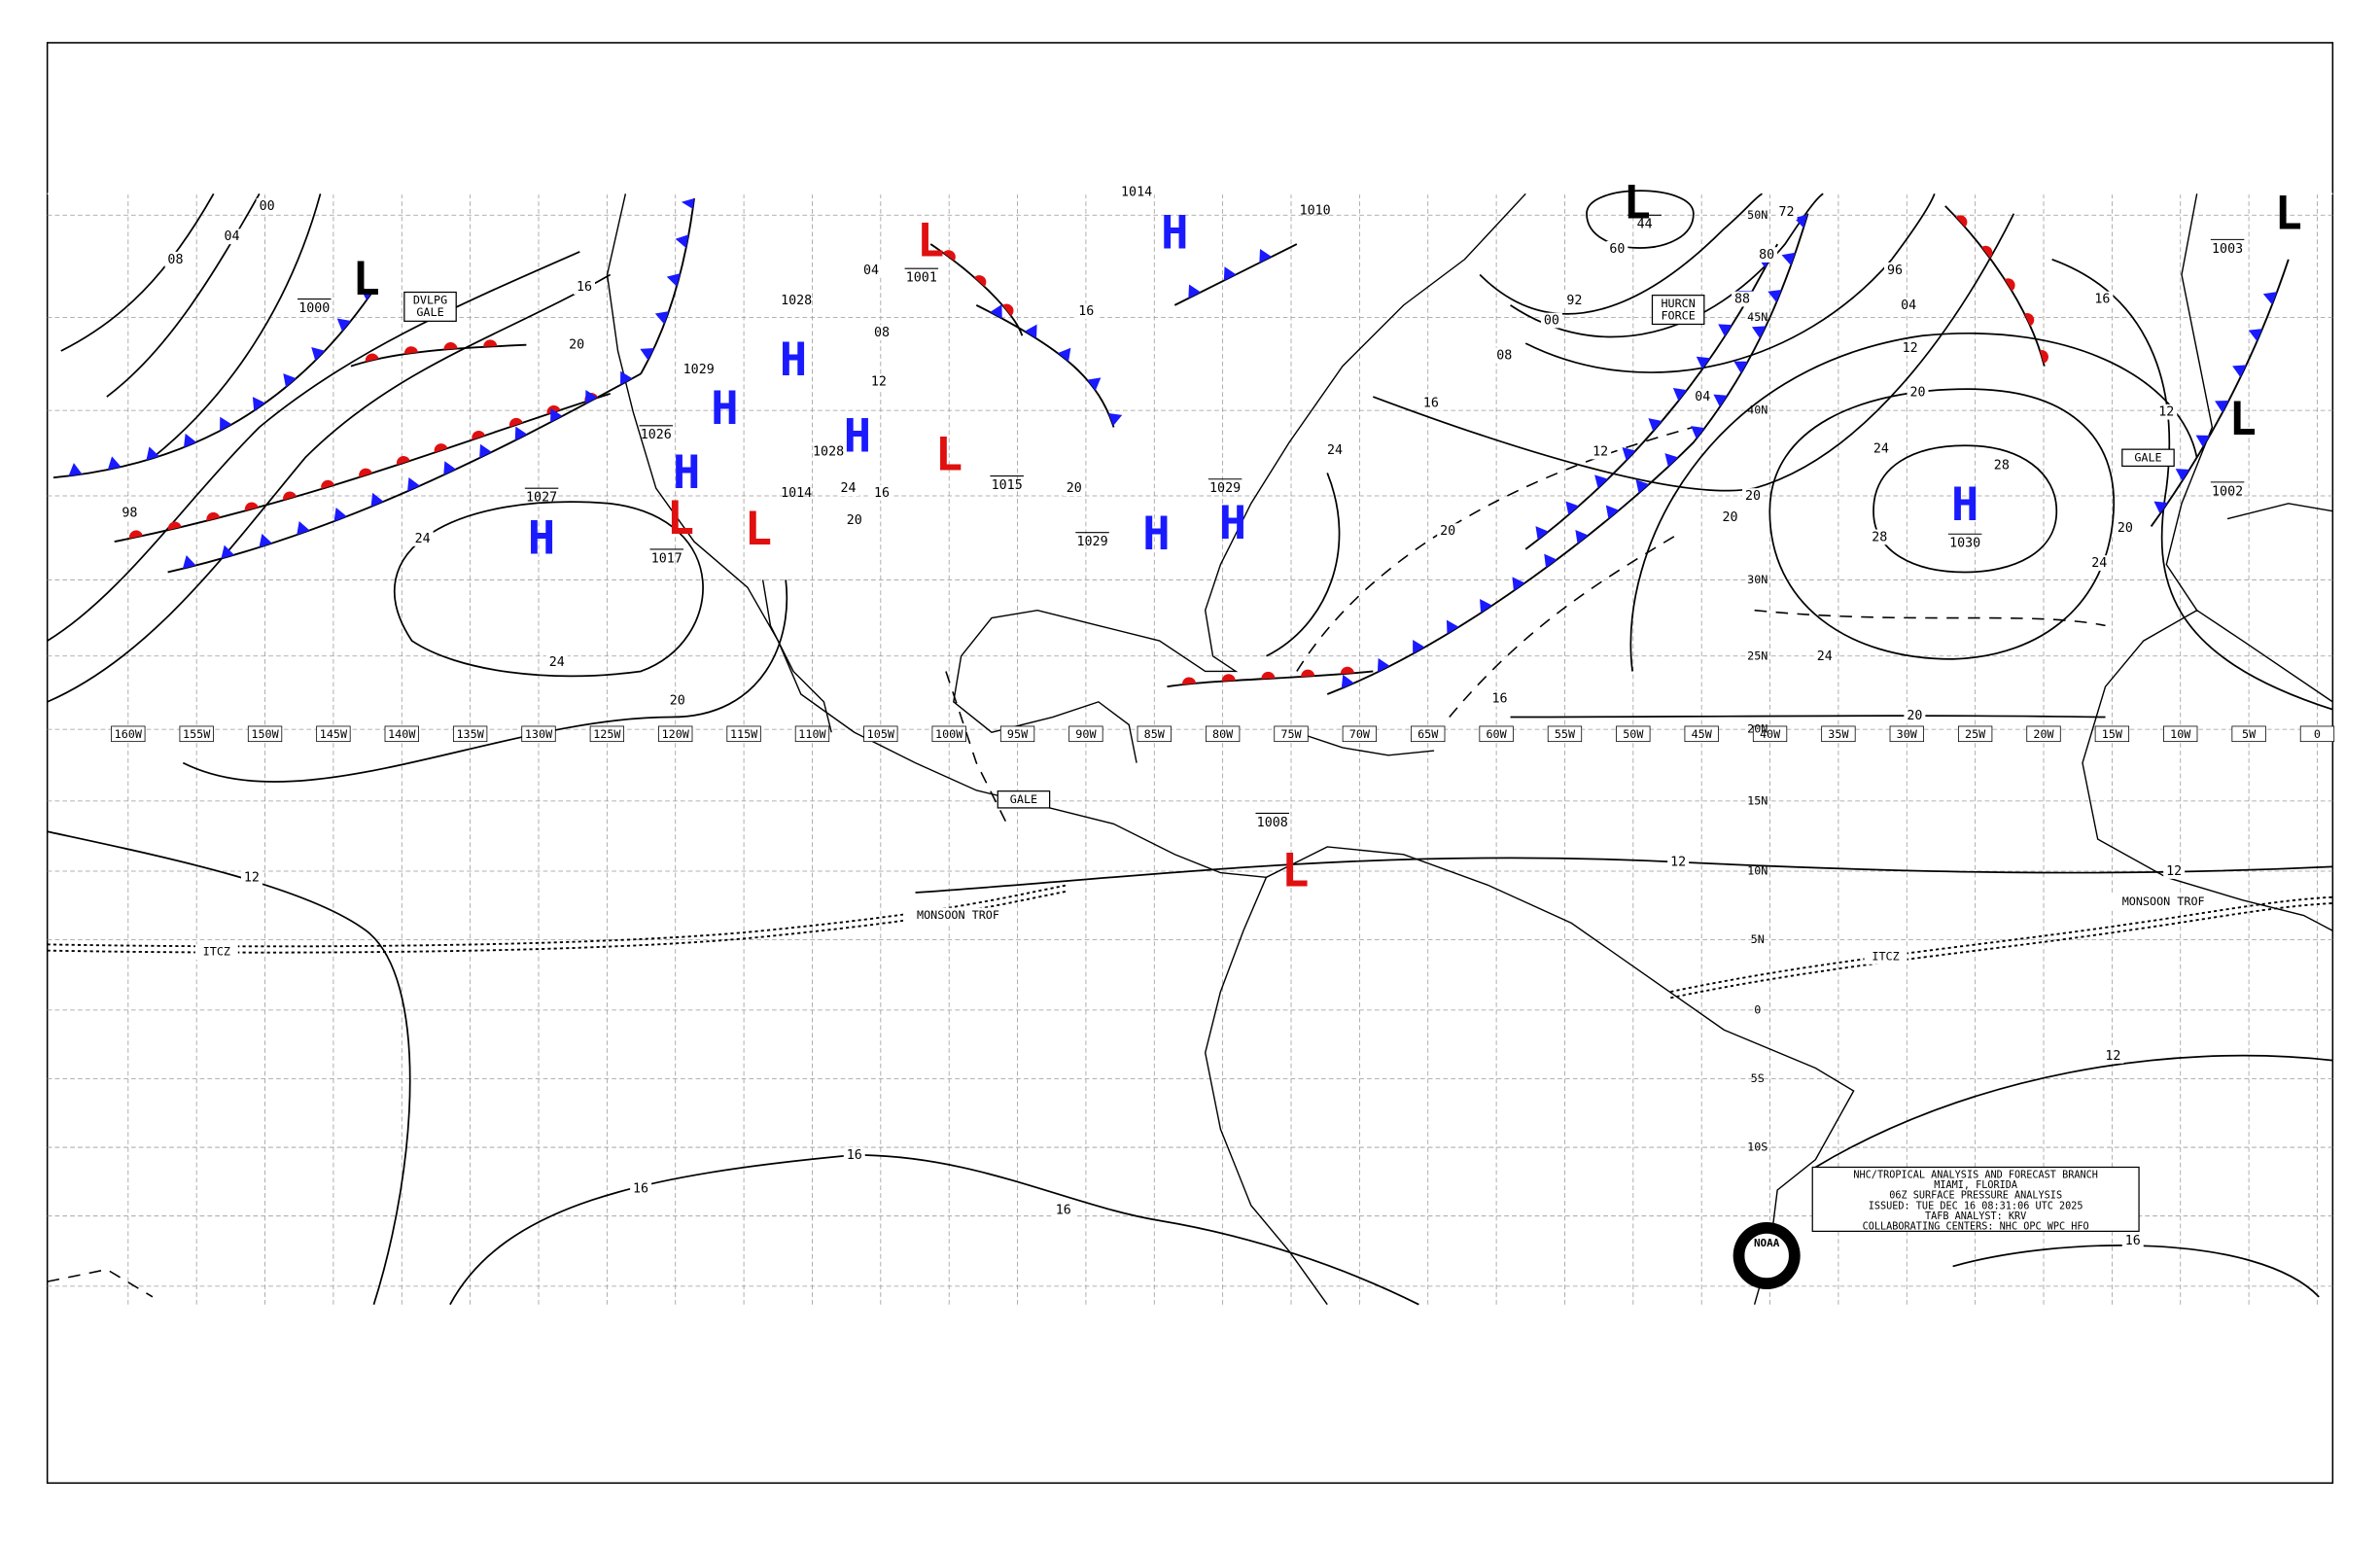 The width and height of the screenshot is (2380, 1544). What do you see at coordinates (1757, 656) in the screenshot?
I see `lat-label: 25N` at bounding box center [1757, 656].